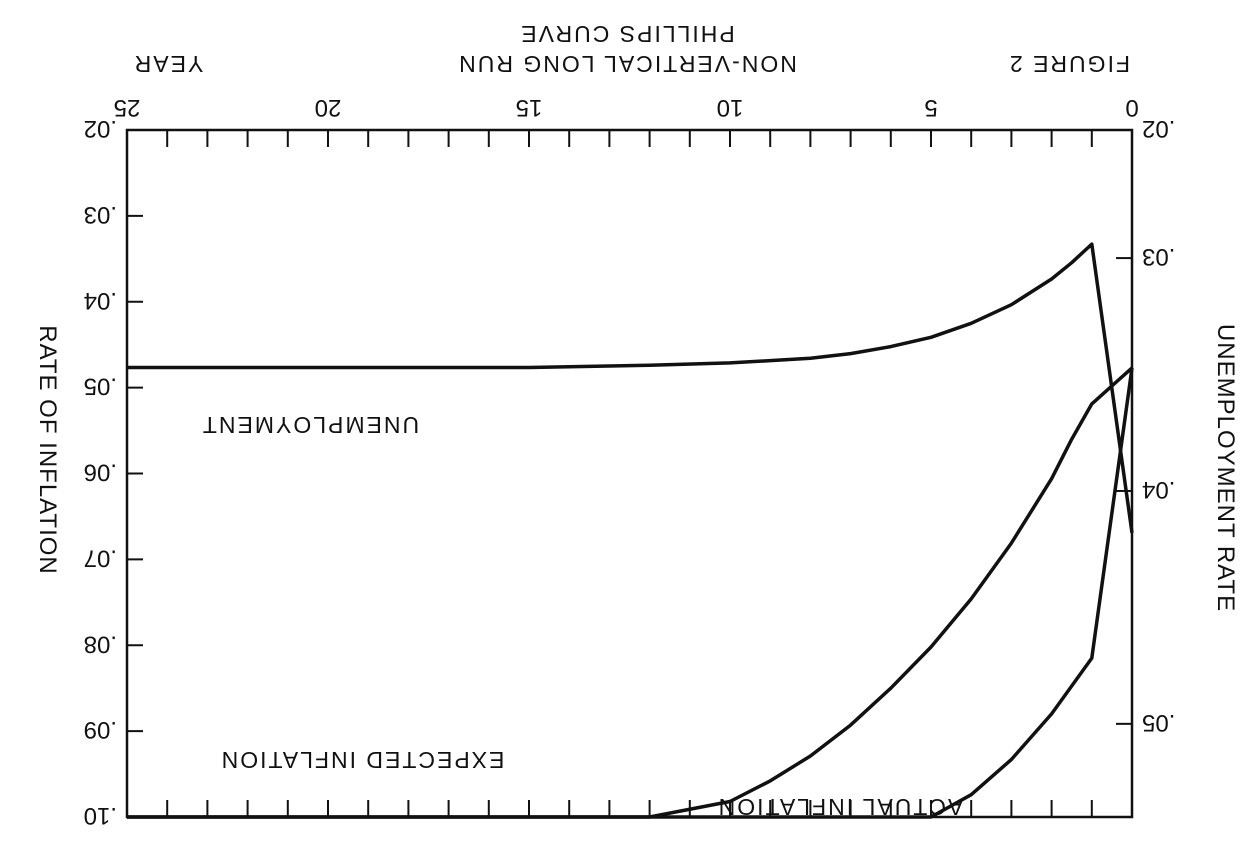 This screenshot has height=849, width=1255. I want to click on x-tick-label: 10, so click(730, 107).